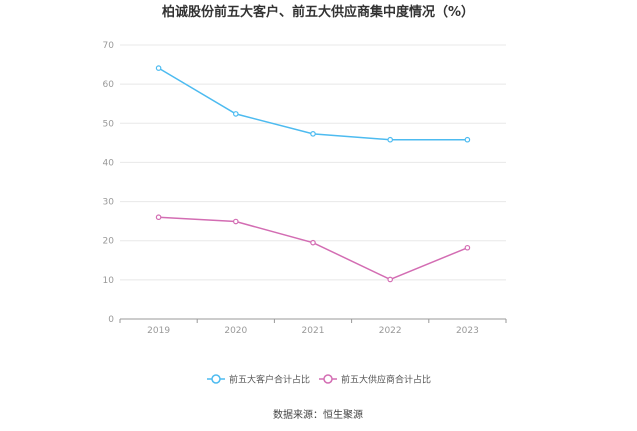  What do you see at coordinates (158, 331) in the screenshot?
I see `x-tick-label: 2019` at bounding box center [158, 331].